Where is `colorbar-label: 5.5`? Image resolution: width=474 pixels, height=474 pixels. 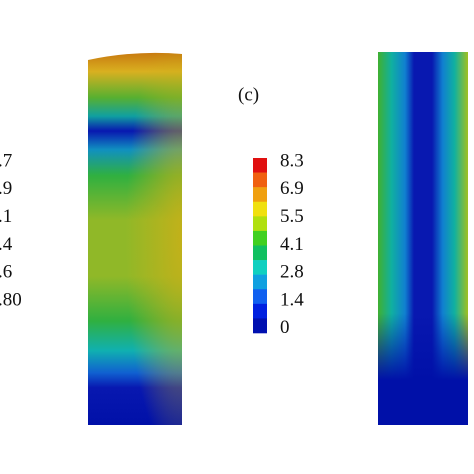 colorbar-label: 5.5 is located at coordinates (292, 216).